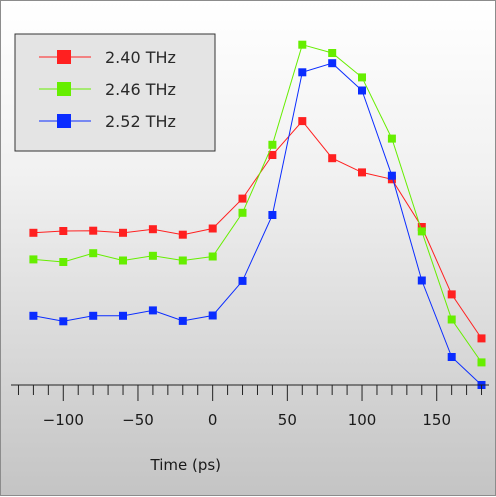 The height and width of the screenshot is (497, 496). What do you see at coordinates (436, 420) in the screenshot?
I see `x-tick-label: 150` at bounding box center [436, 420].